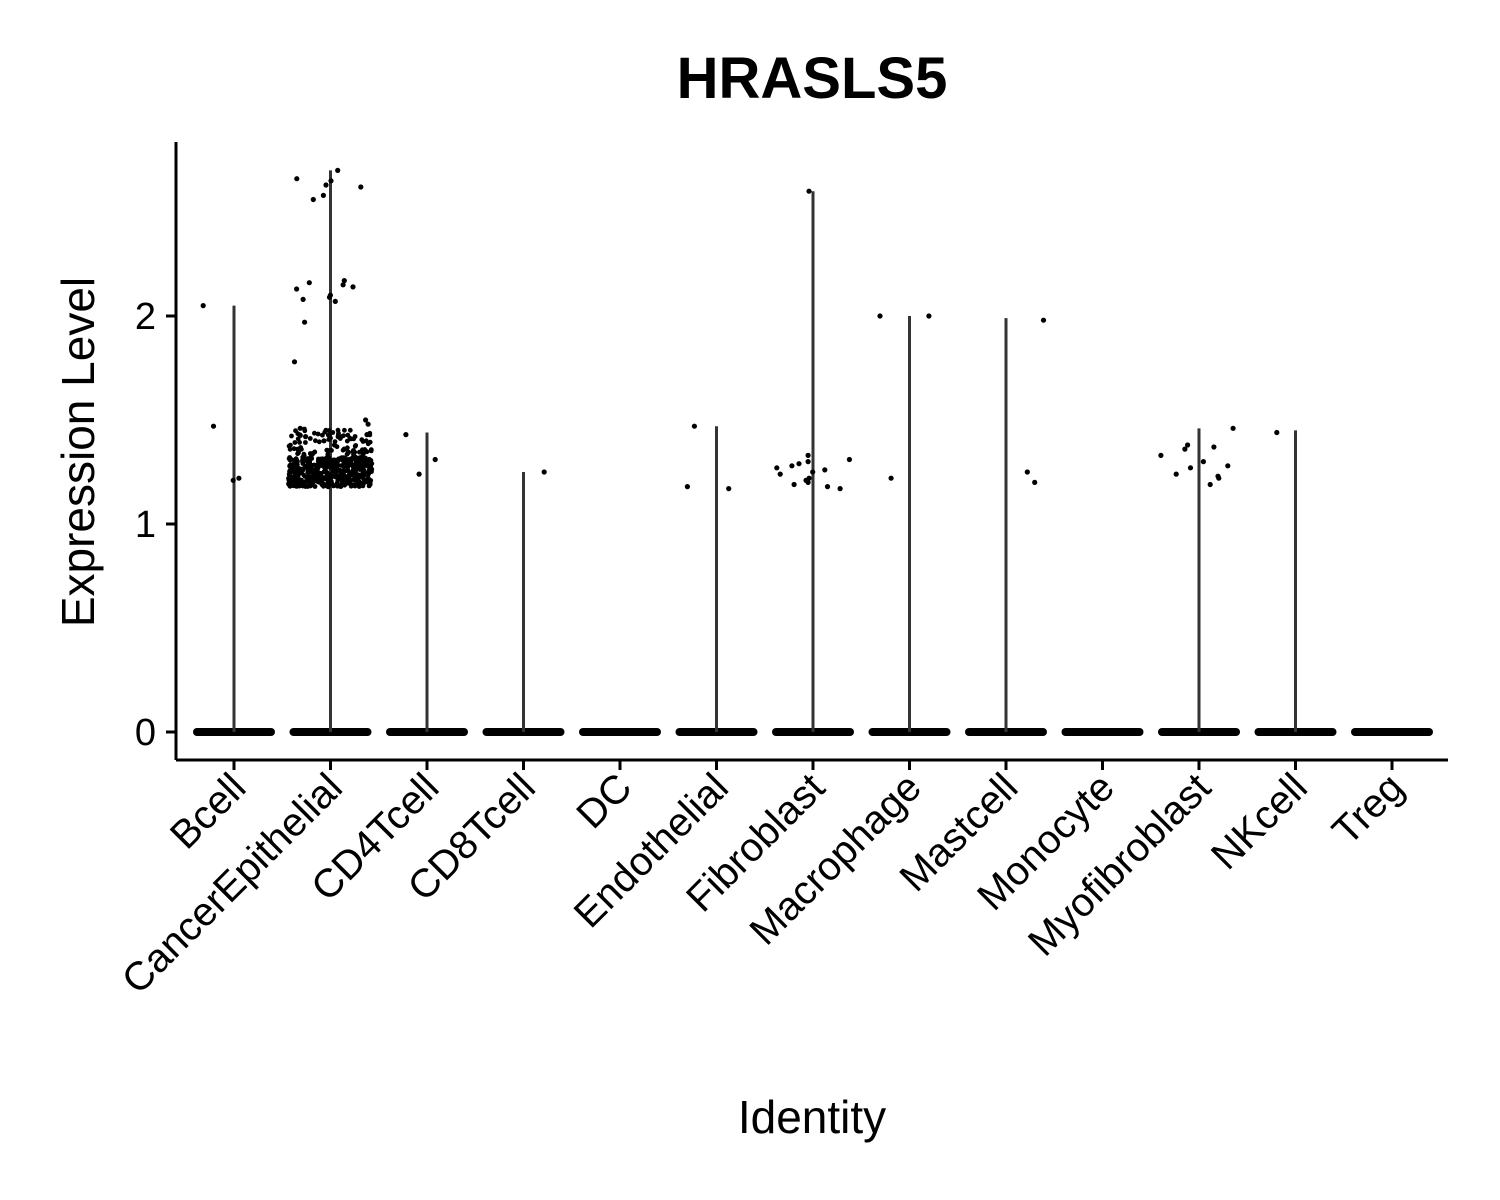 This screenshot has height=1200, width=1500. Describe the element at coordinates (604, 801) in the screenshot. I see `x-tick-label: DC` at that location.